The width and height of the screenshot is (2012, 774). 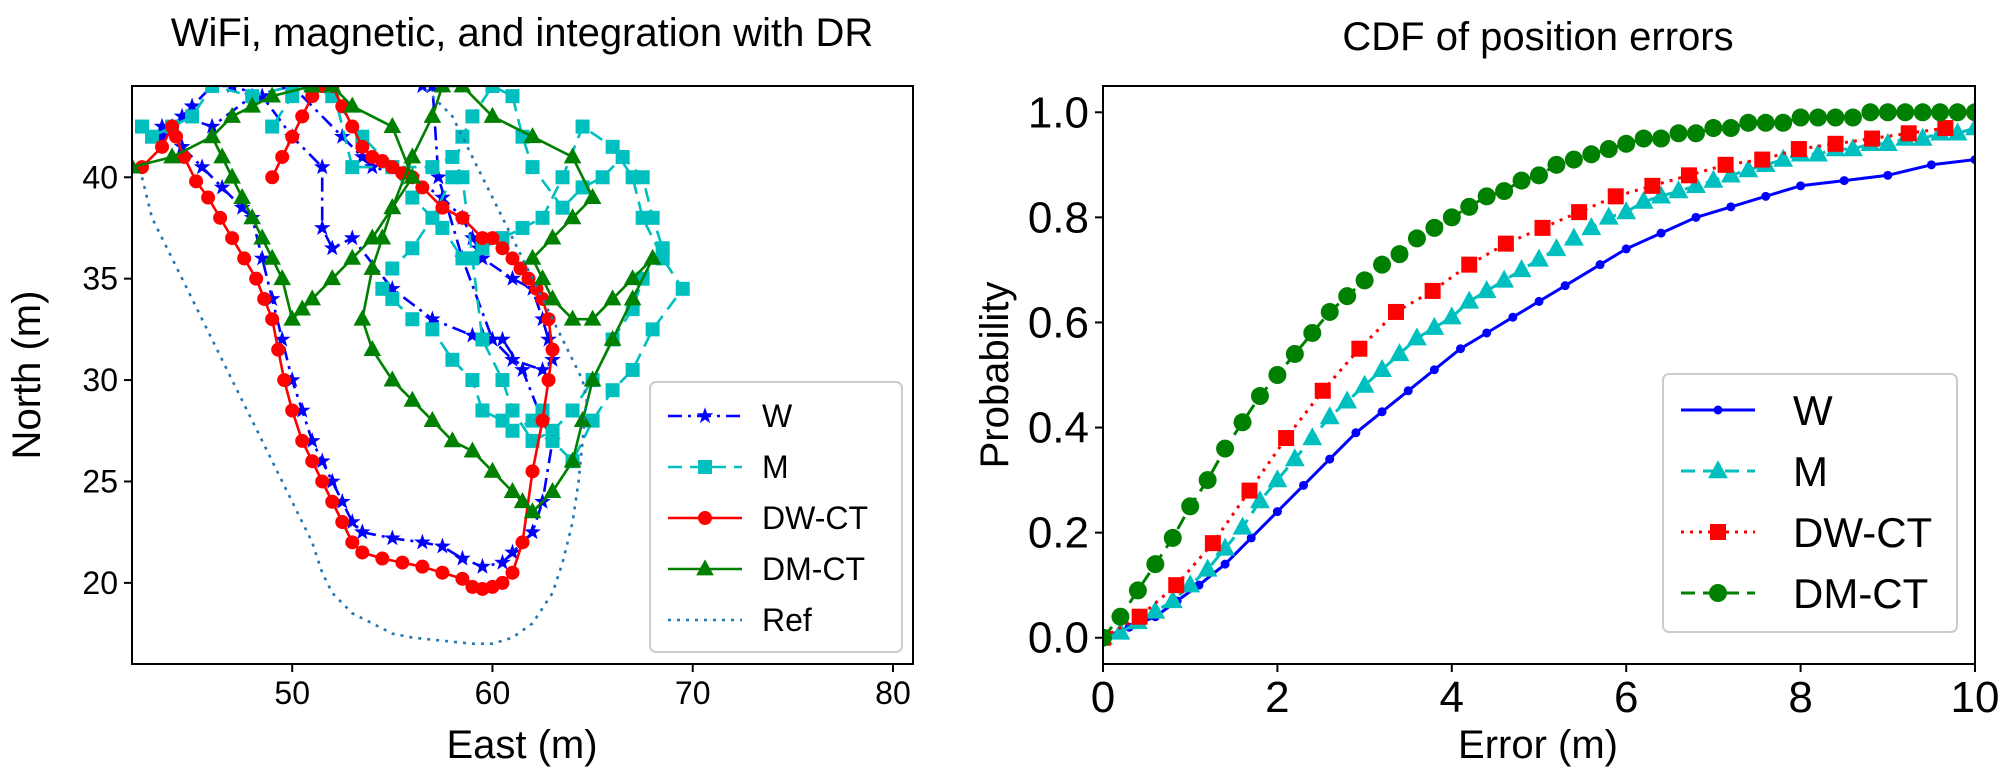 What do you see at coordinates (1452, 697) in the screenshot?
I see `x-tick-label: 4` at bounding box center [1452, 697].